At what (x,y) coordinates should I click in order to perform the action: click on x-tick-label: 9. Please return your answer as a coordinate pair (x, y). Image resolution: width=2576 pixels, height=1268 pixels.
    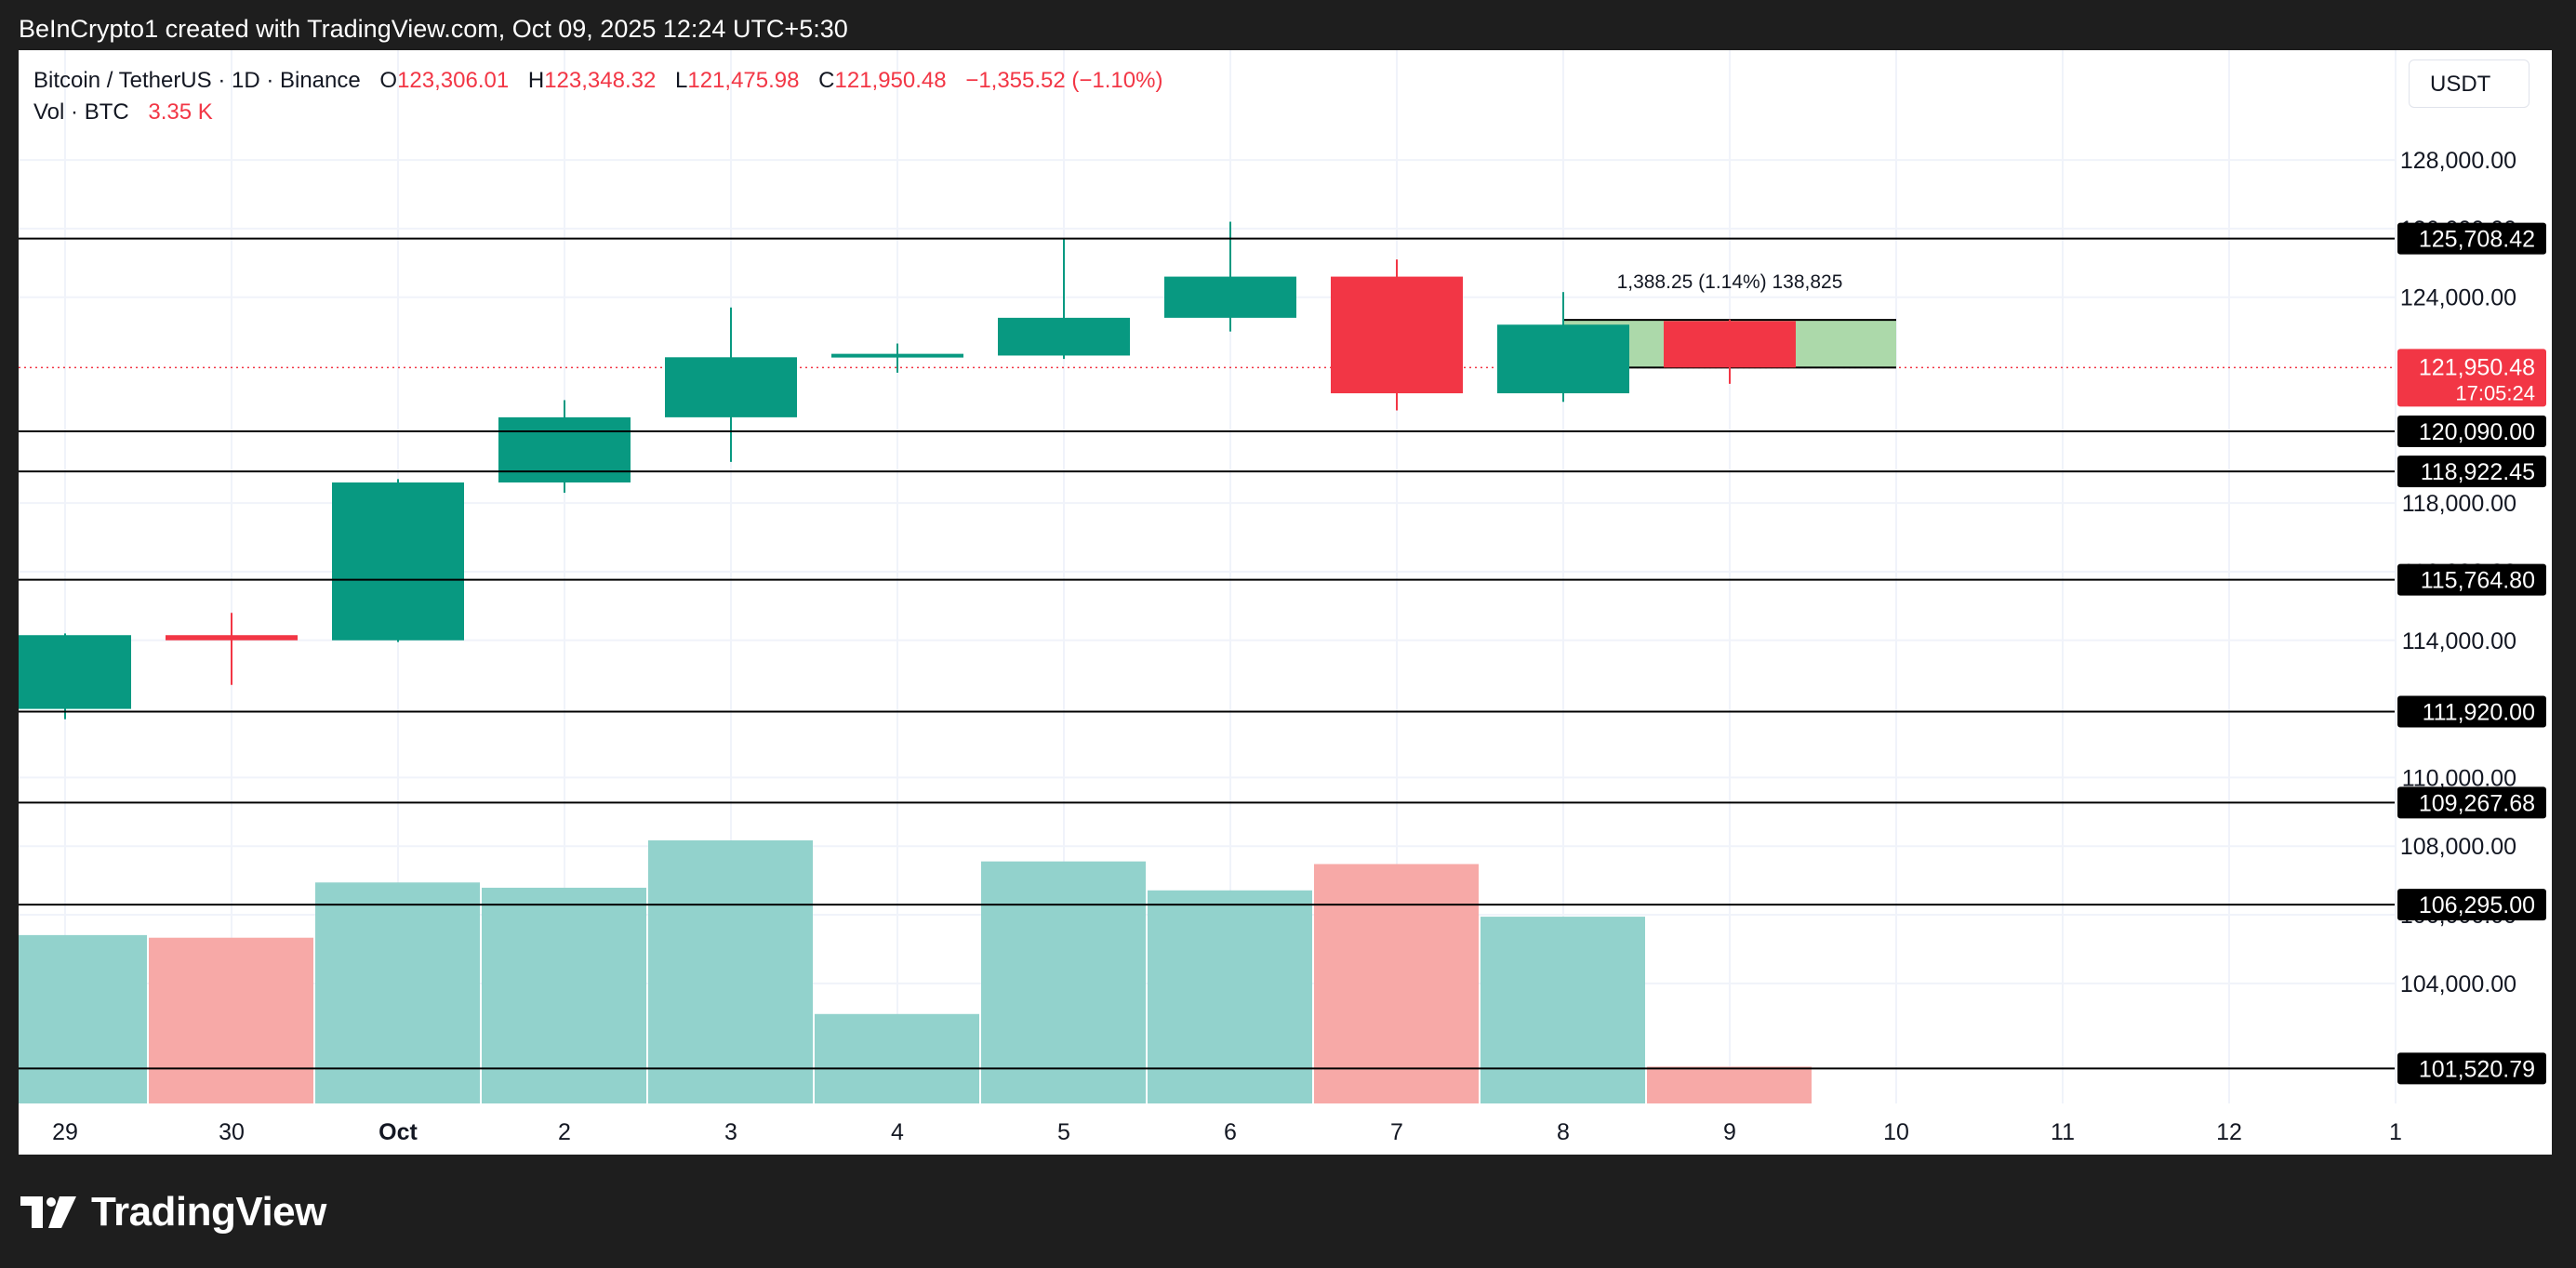
    Looking at the image, I should click on (1729, 1132).